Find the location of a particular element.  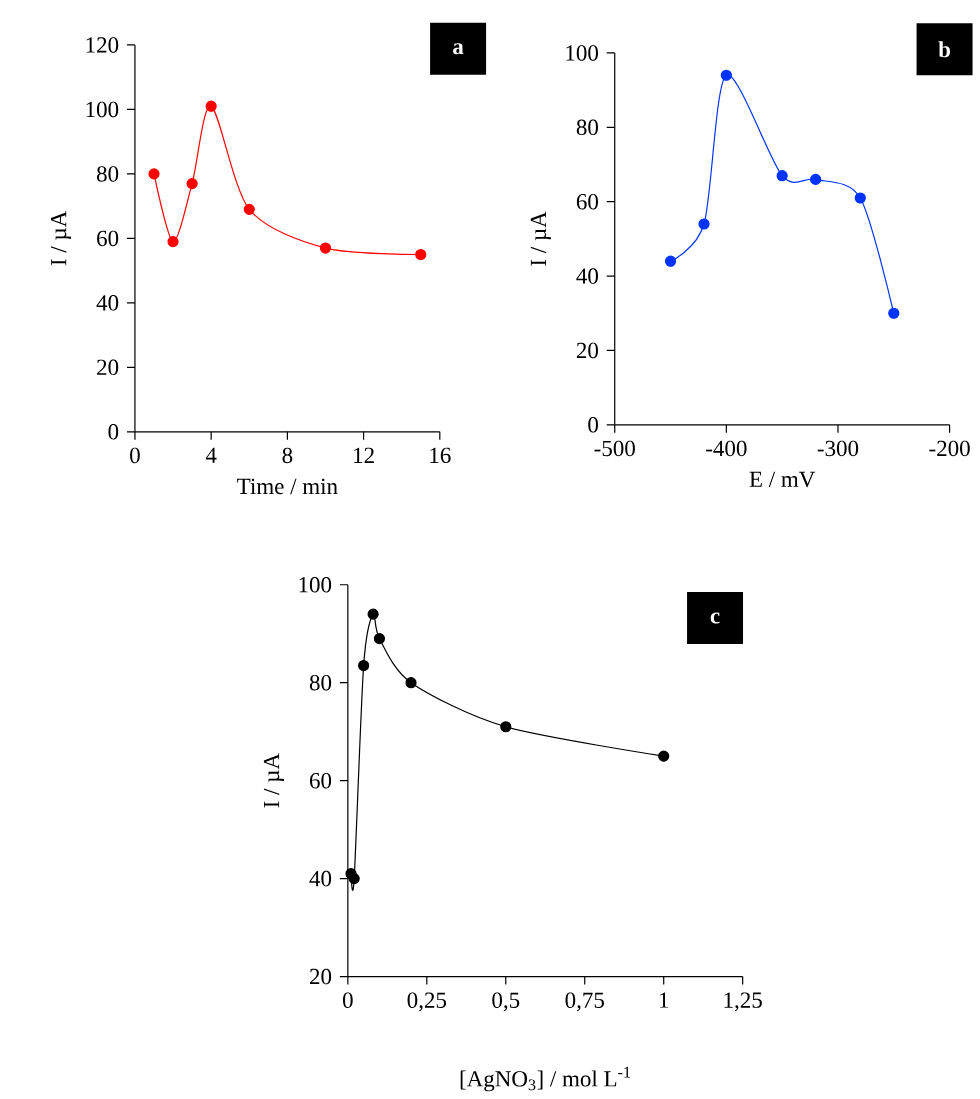

x-tick-label: 16 is located at coordinates (440, 455).